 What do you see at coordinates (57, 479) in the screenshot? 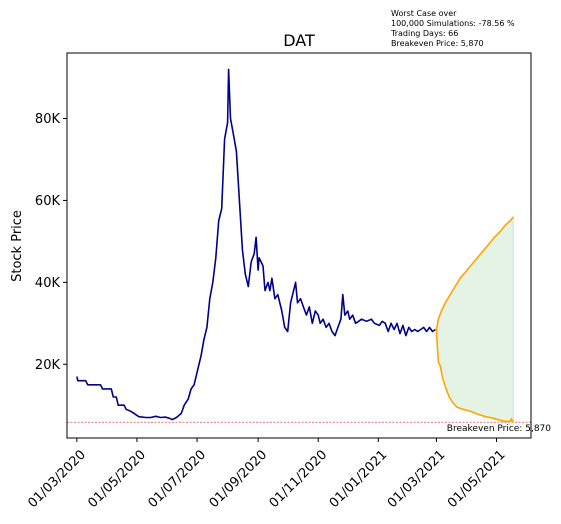
I see `x-tick-label: 01/03/2020` at bounding box center [57, 479].